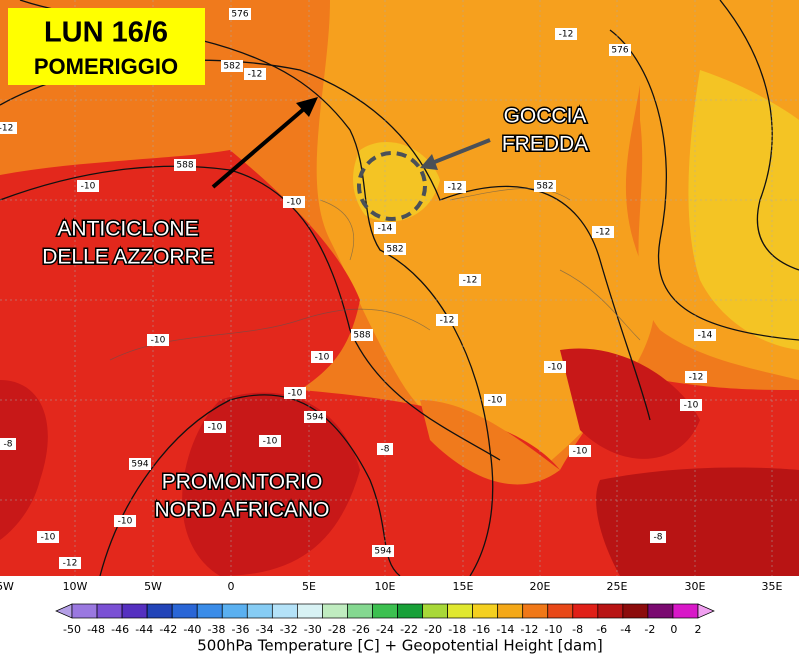 Image resolution: width=799 pixels, height=657 pixels. I want to click on colorbar-label: -20, so click(433, 629).